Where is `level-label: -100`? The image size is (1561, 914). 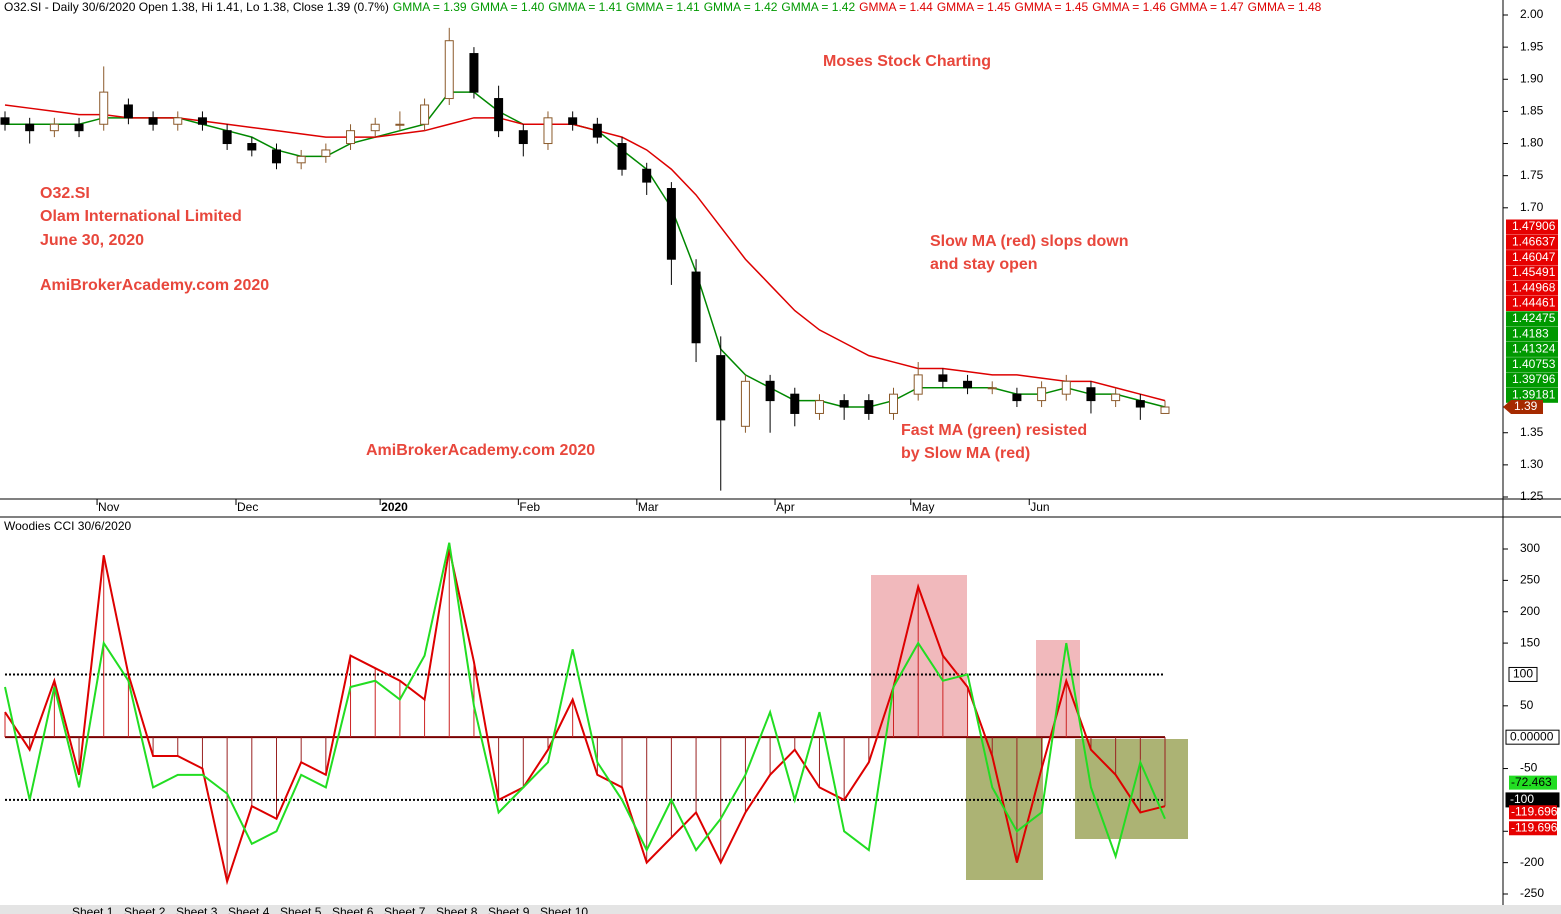 level-label: -100 is located at coordinates (1522, 799).